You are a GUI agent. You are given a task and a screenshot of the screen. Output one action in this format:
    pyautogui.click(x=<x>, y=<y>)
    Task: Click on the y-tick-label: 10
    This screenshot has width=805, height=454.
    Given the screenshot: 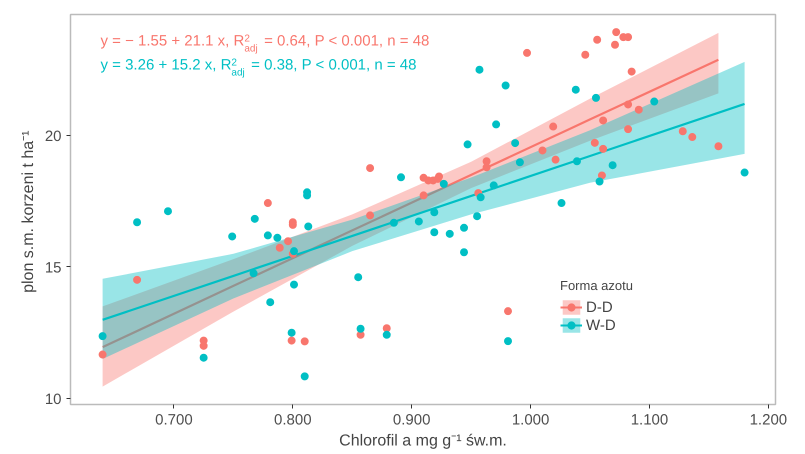 What is the action you would take?
    pyautogui.click(x=53, y=399)
    